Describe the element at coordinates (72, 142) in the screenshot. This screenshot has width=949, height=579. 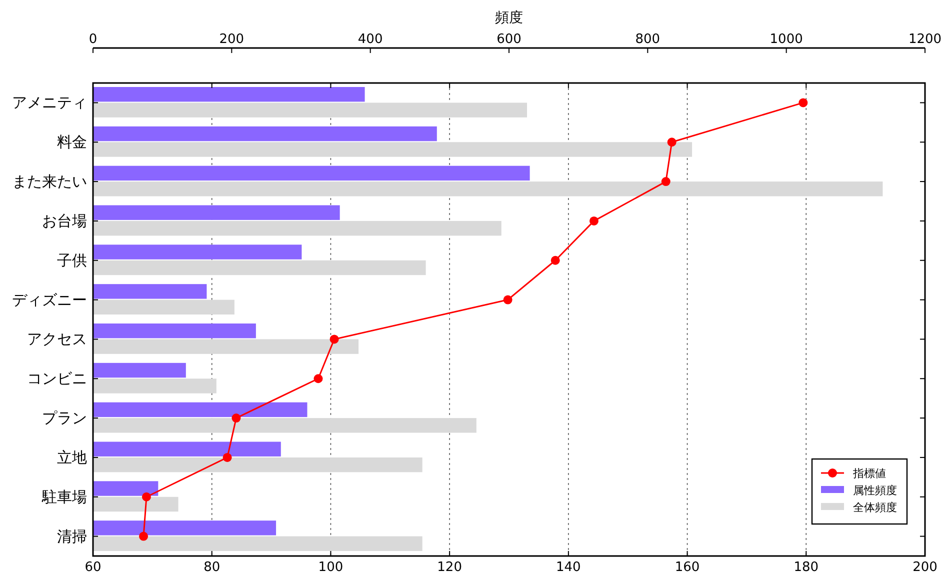
I see `y-tick-label: 料金` at that location.